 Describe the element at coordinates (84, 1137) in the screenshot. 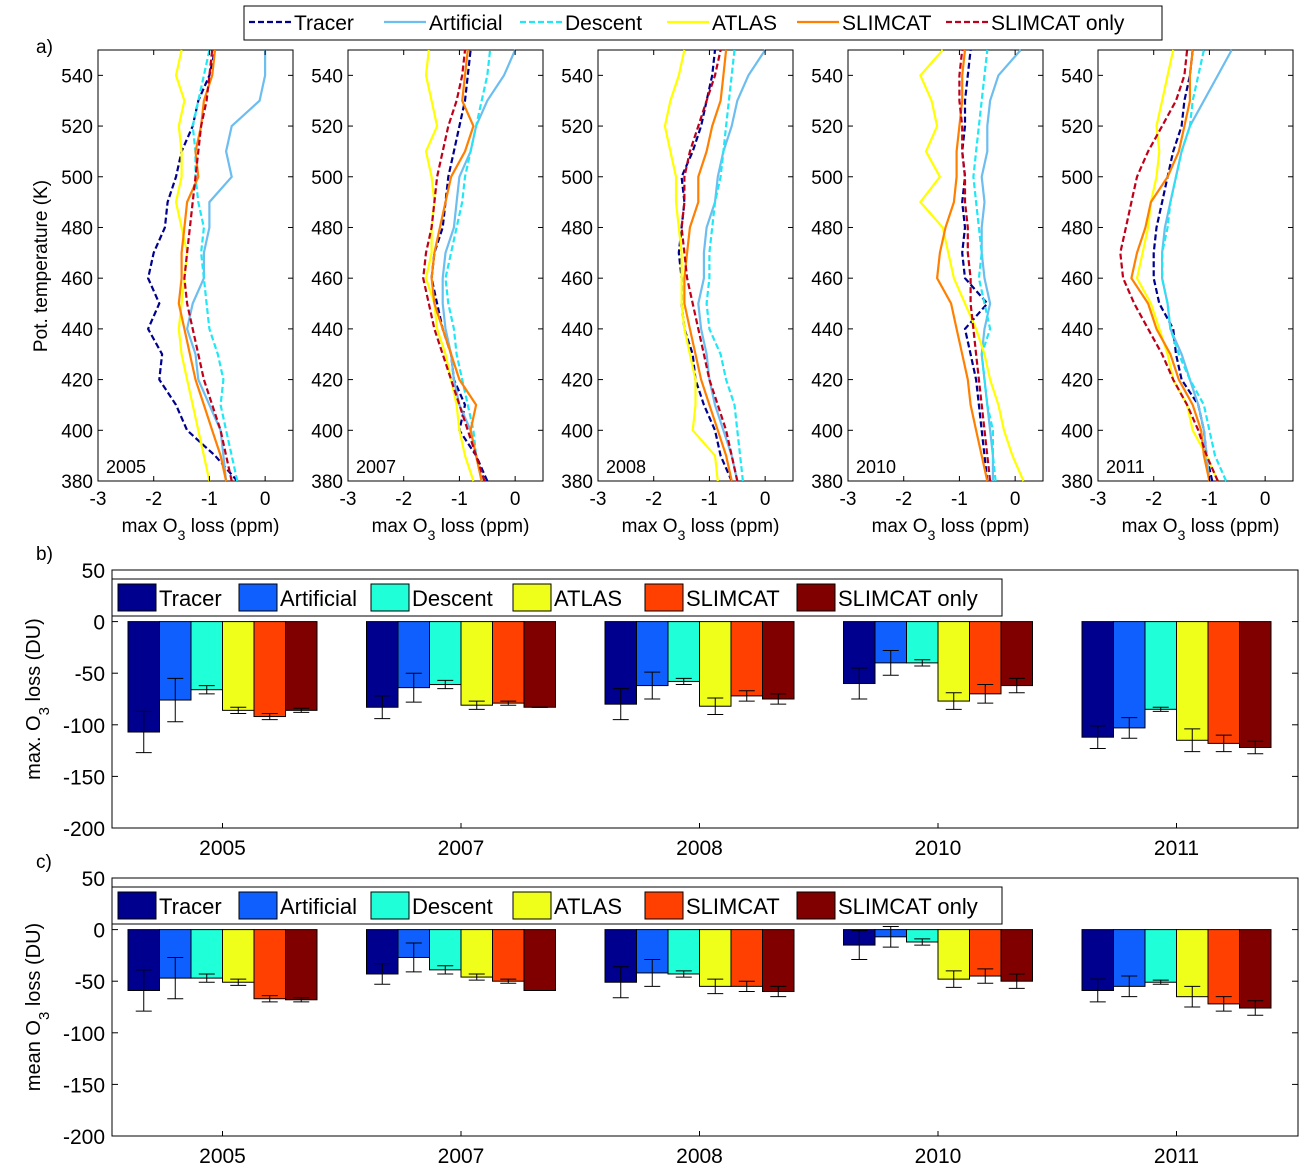

I see `y-tick-label: -200` at that location.